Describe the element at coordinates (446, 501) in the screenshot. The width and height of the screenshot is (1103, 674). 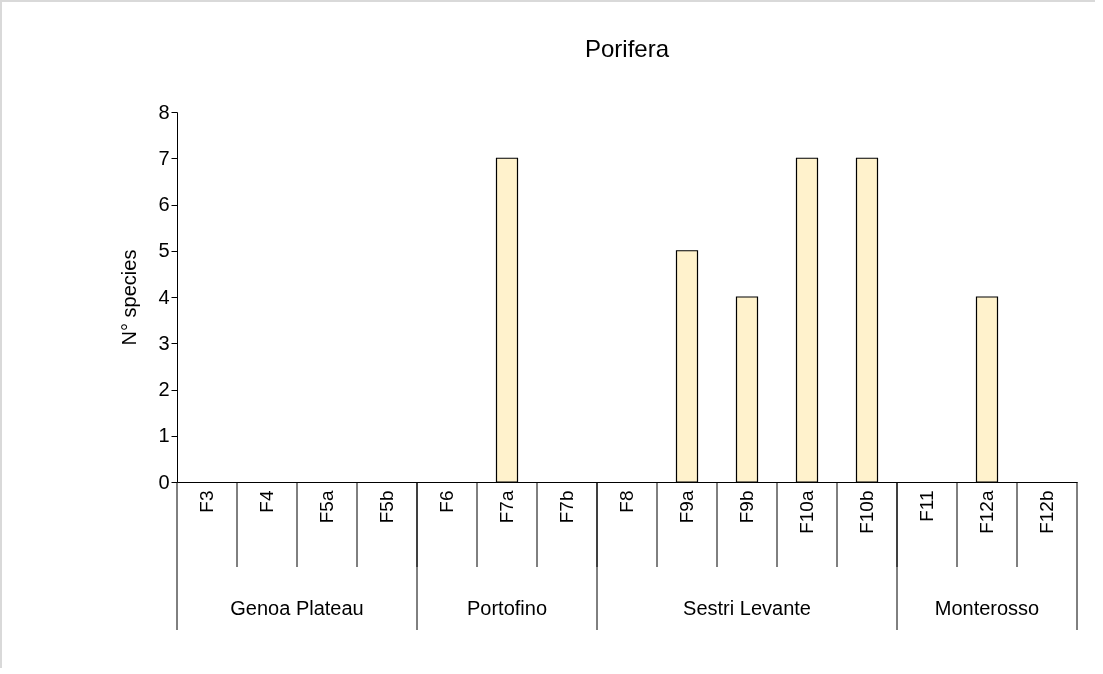
I see `x-tick-label: F6` at that location.